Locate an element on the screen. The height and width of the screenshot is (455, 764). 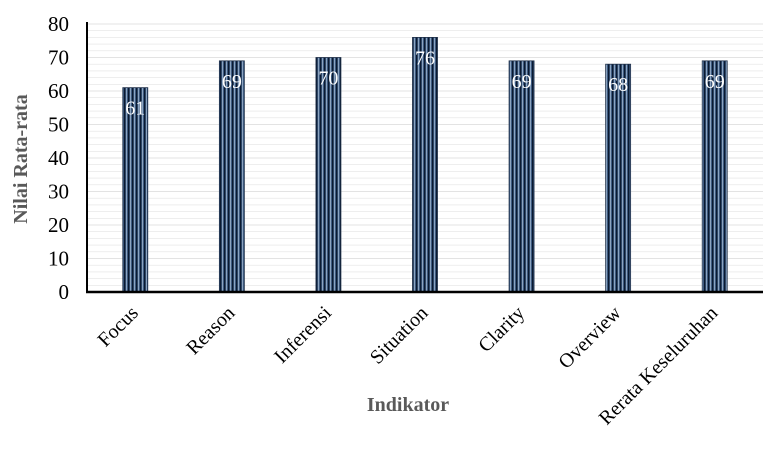
y-axis-ticks: 0 10 20 30 40 50 60 70 80 is located at coordinates (58, 158).